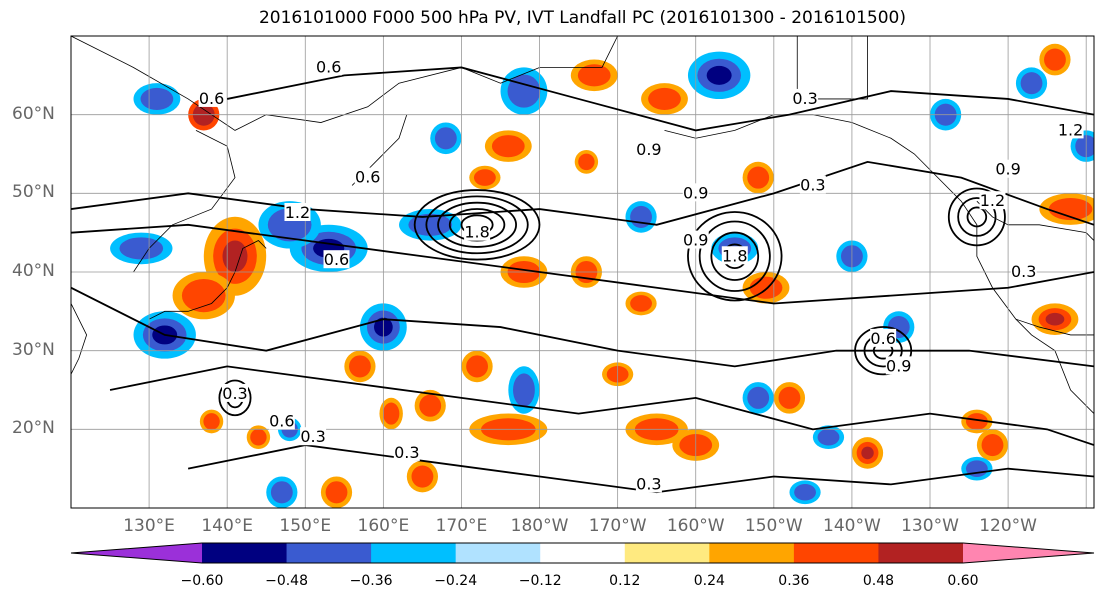  I want to click on longitude-label: 160°W, so click(695, 526).